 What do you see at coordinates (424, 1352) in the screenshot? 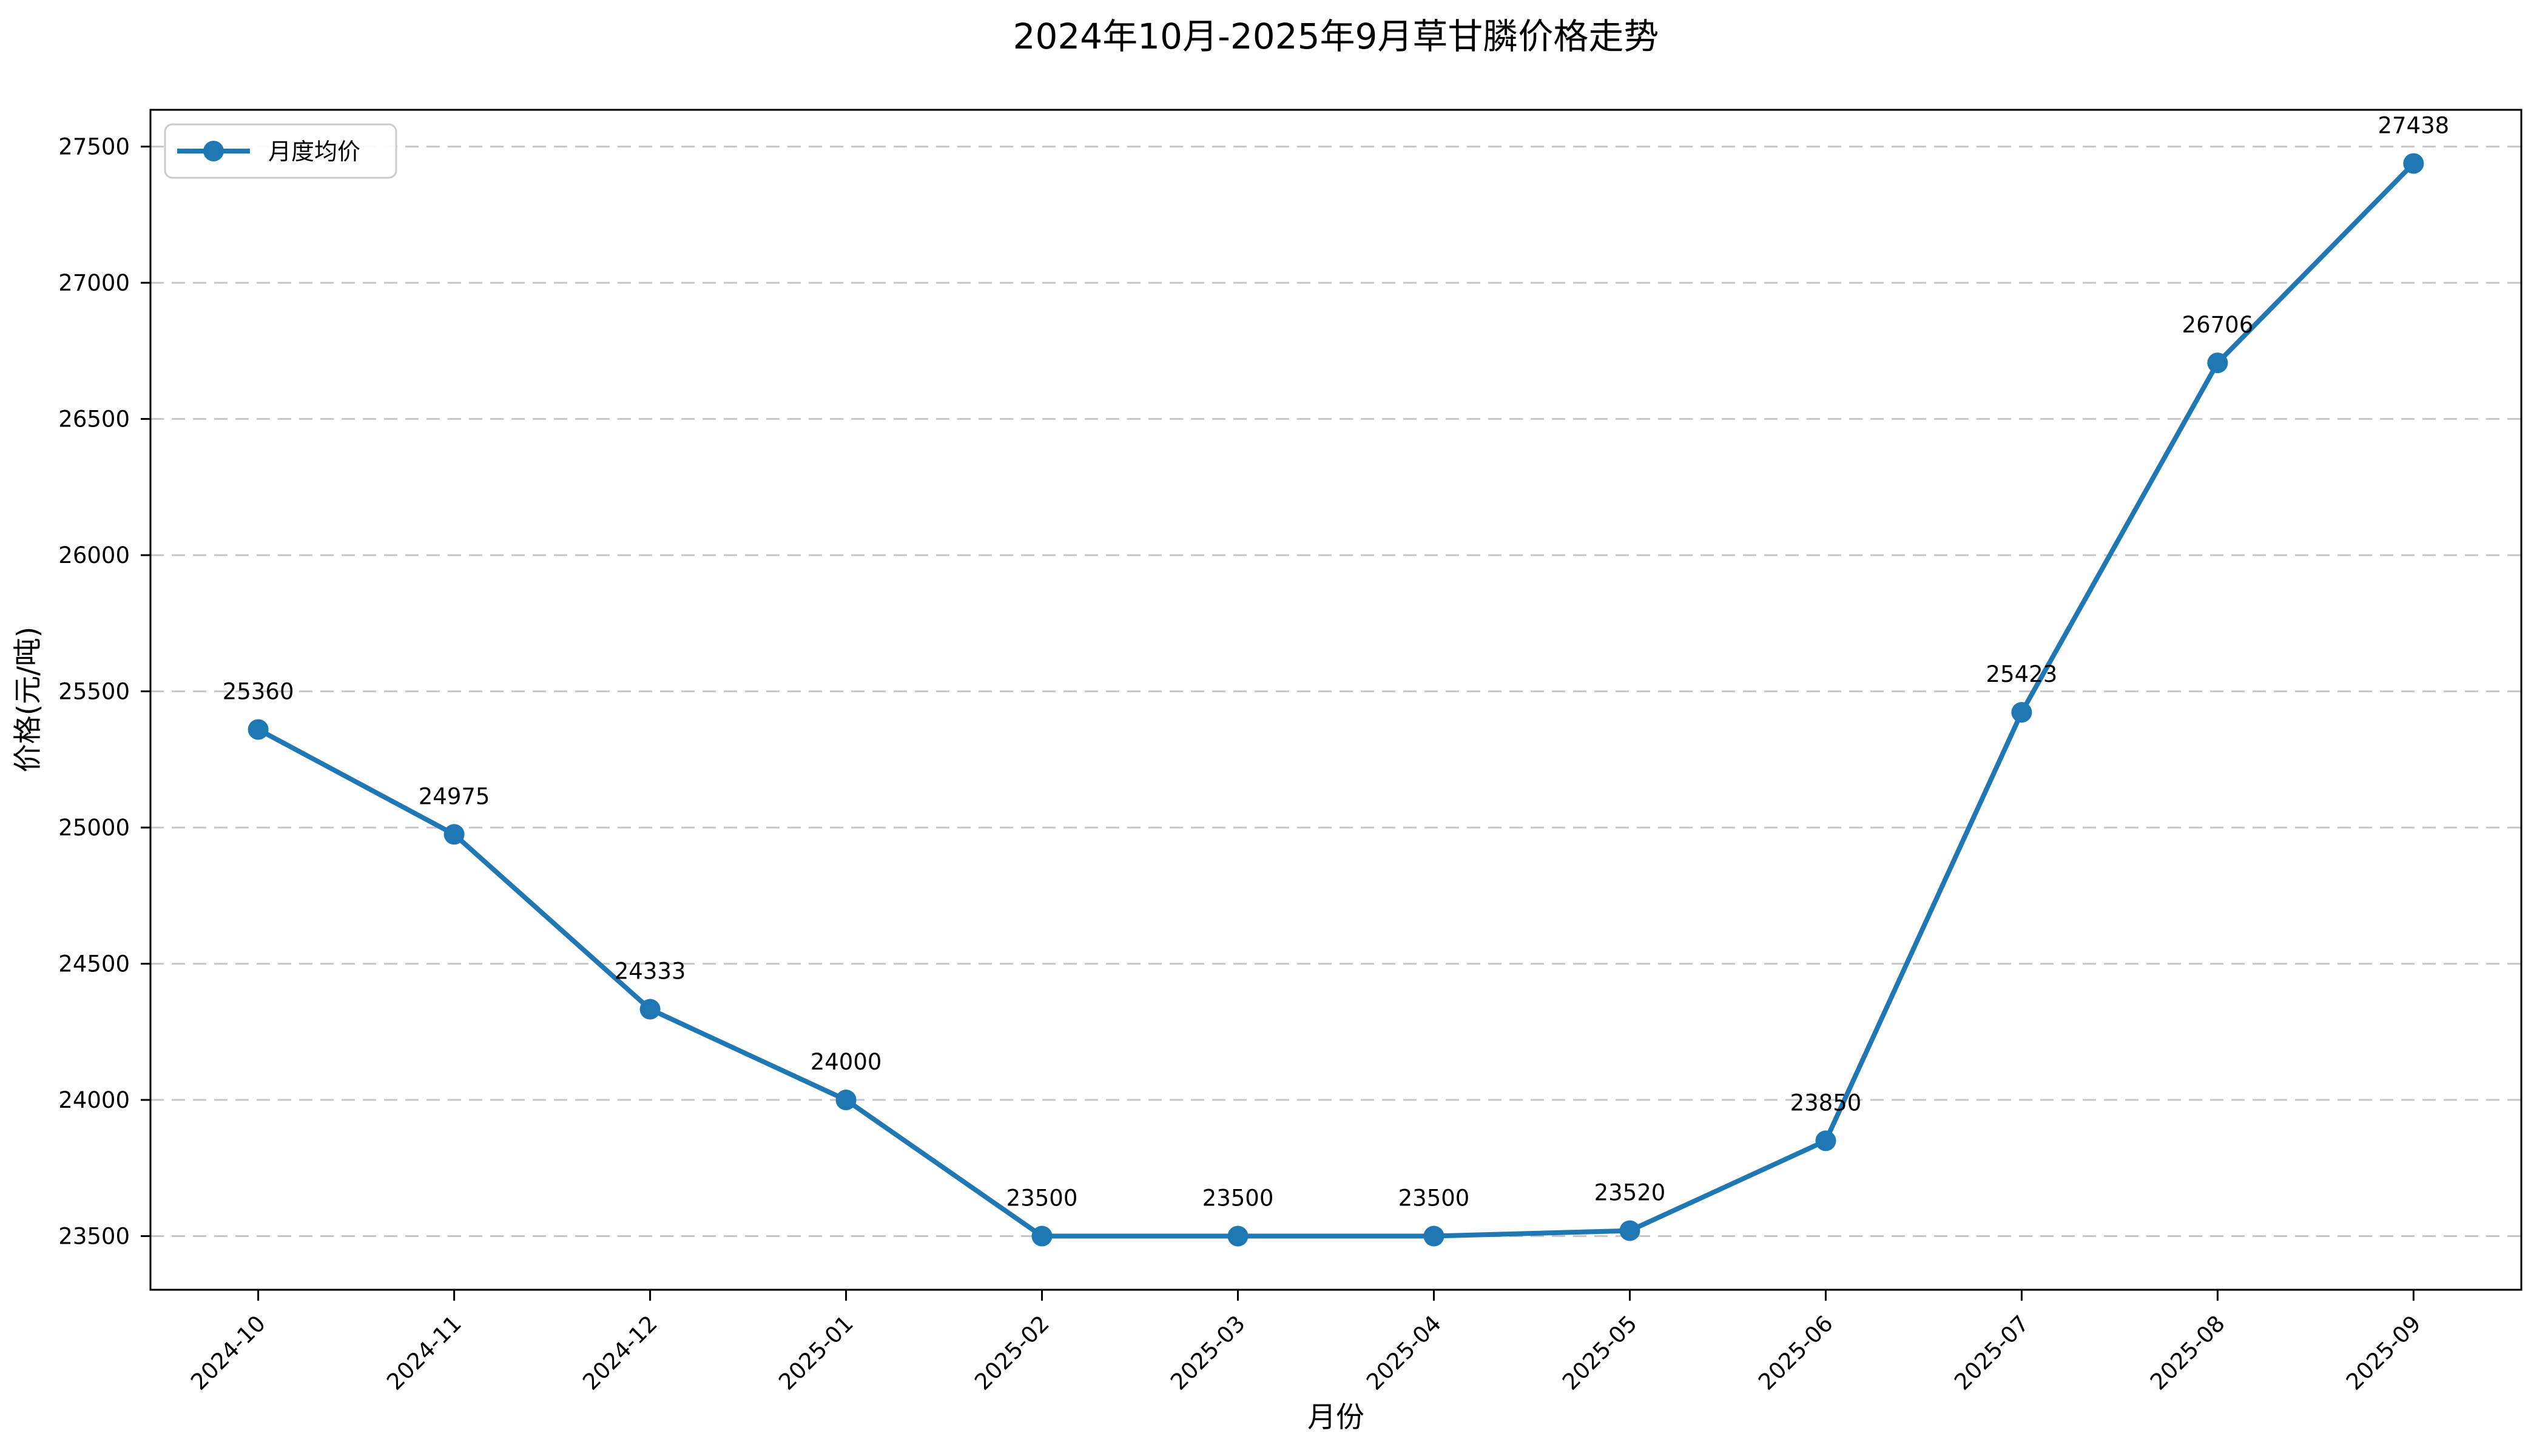
I see `x-tick-label: 2024-11` at bounding box center [424, 1352].